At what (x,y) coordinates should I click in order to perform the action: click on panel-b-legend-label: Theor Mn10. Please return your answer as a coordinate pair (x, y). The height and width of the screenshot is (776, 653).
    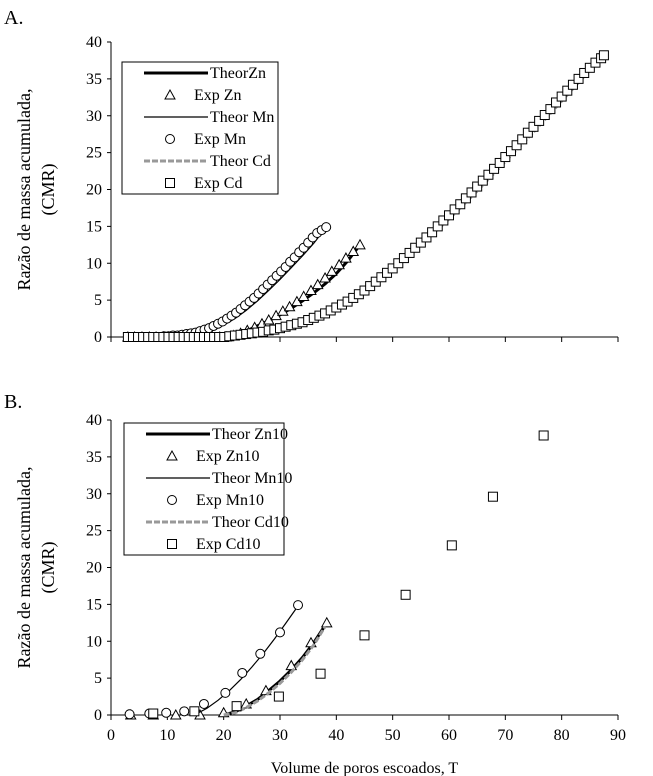
    Looking at the image, I should click on (252, 478).